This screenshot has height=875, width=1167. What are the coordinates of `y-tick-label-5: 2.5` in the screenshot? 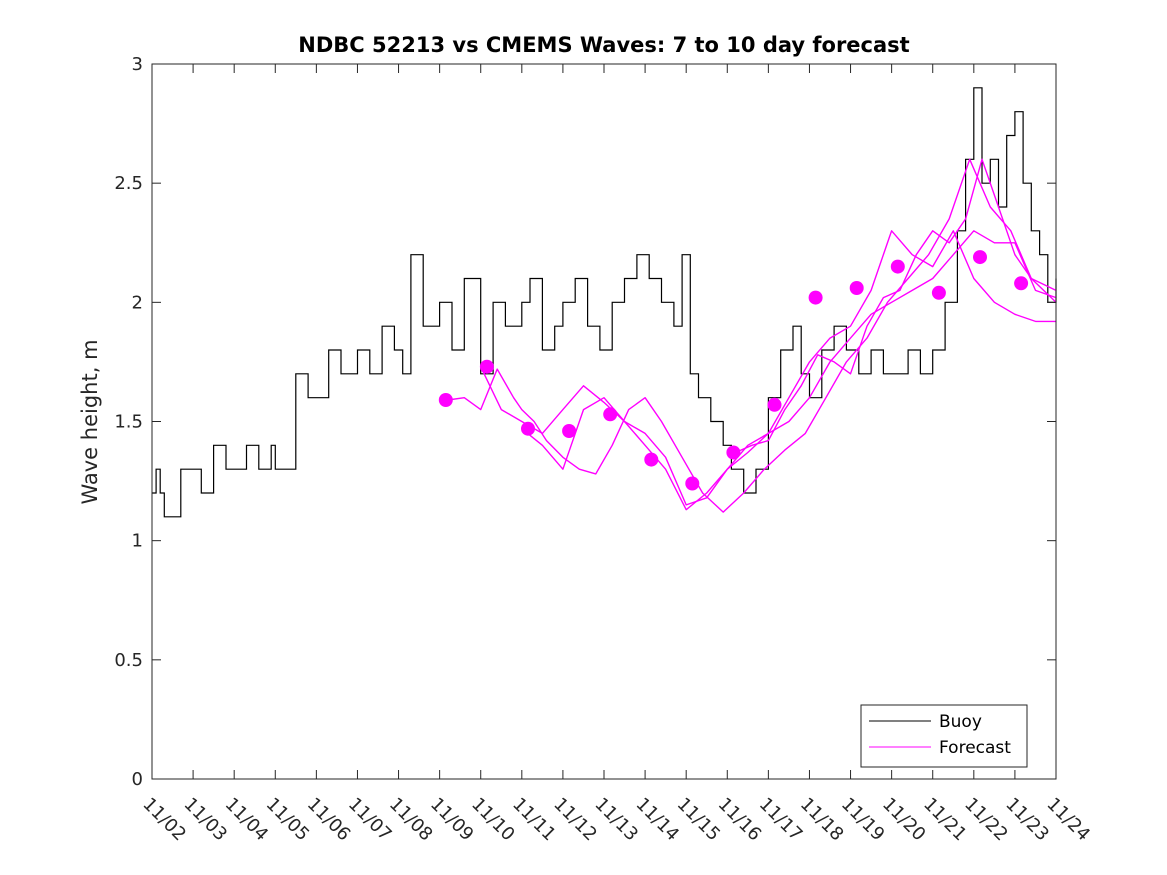 It's located at (128, 183).